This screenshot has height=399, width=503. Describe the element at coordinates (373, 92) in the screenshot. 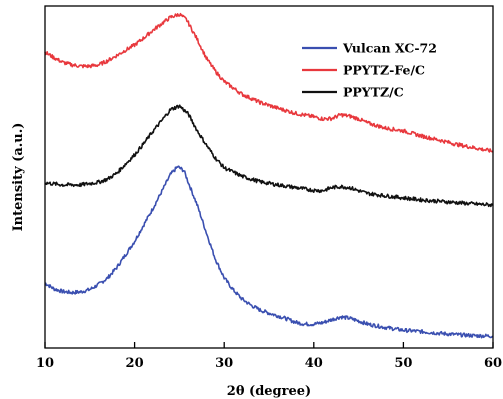

I see `legend-label-3: PPYTZ/C` at that location.